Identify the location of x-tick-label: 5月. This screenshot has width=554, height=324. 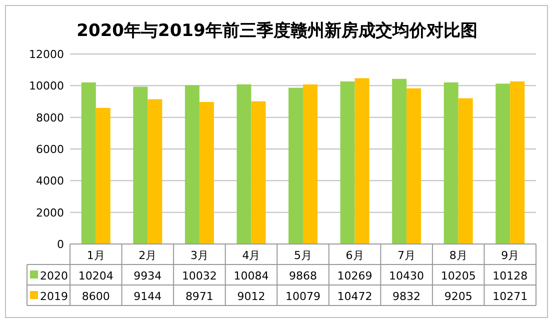
(303, 255).